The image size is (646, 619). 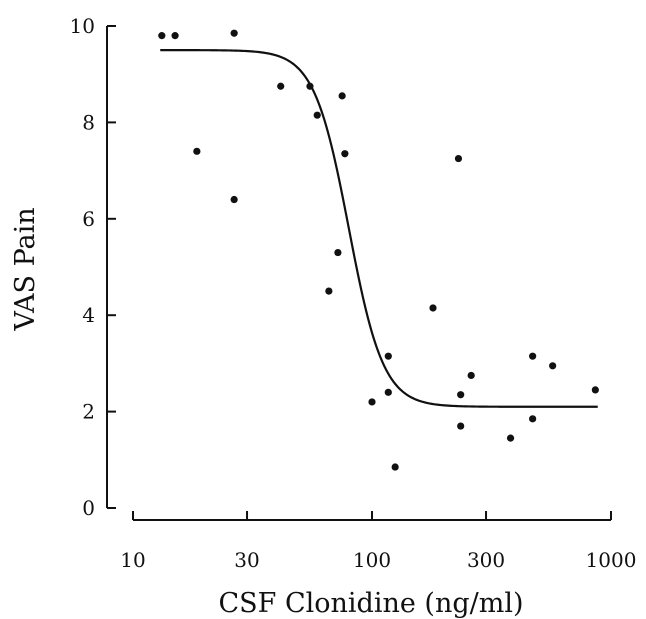 I want to click on x-tick-label: 300, so click(x=486, y=560).